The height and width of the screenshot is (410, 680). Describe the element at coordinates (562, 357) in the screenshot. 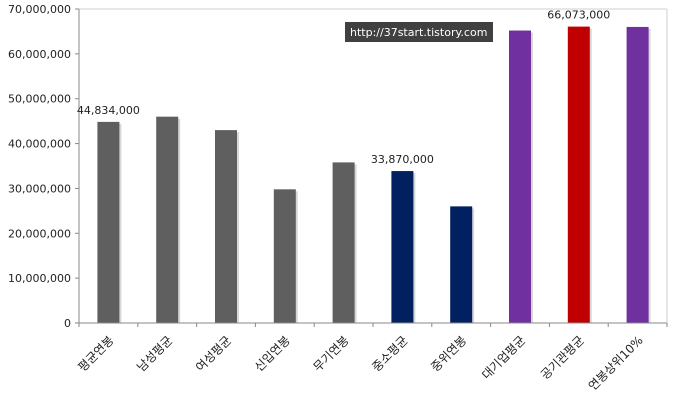

I see `x-tick-label: 공기관평균` at that location.